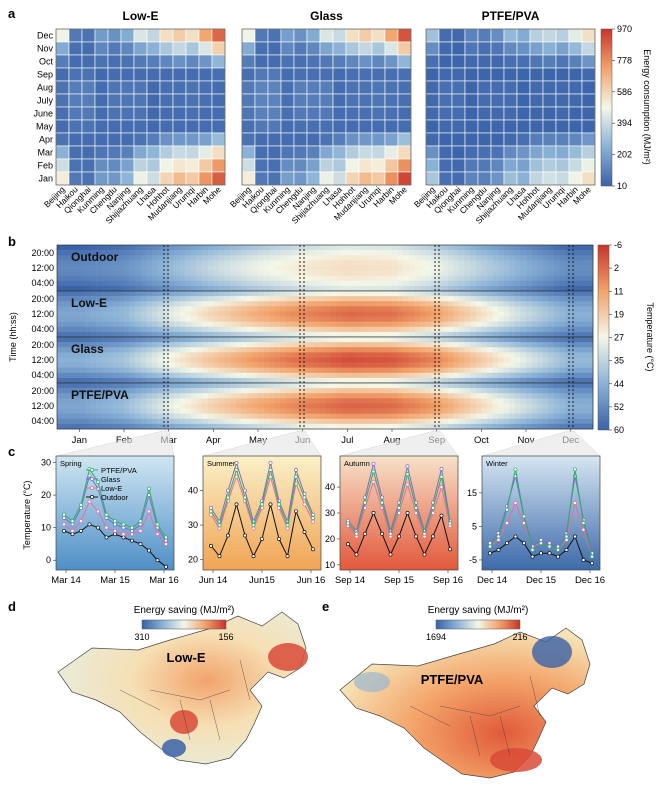 Image resolution: width=659 pixels, height=792 pixels. Describe the element at coordinates (186, 657) in the screenshot. I see `panel-d-title: Low-E` at that location.